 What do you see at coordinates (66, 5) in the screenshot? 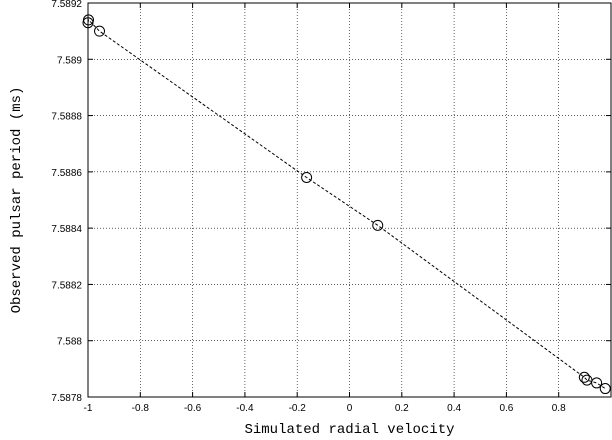
I see `y-tick-label: 7.5892` at bounding box center [66, 5].